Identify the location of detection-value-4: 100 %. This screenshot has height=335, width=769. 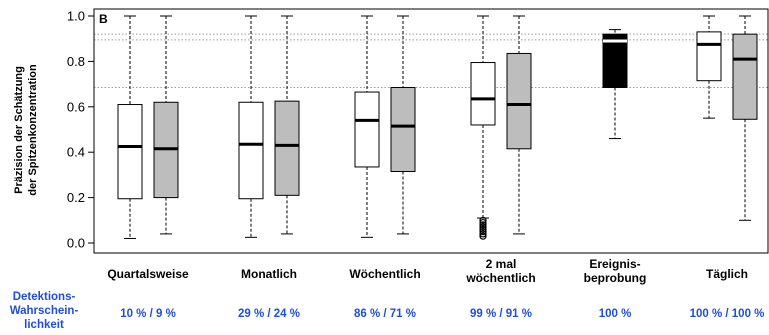
(615, 314).